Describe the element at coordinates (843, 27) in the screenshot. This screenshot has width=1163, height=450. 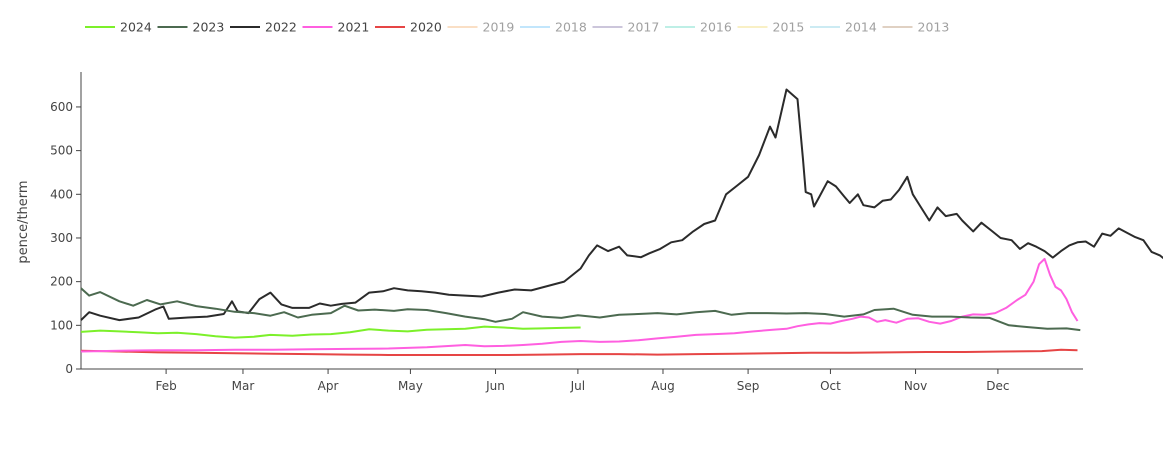
I see `legend-item-2014: 2014` at that location.